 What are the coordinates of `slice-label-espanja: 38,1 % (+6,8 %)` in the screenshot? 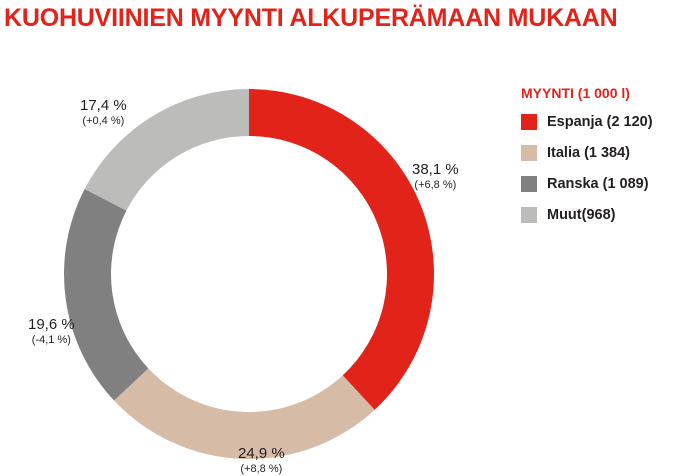 It's located at (435, 176).